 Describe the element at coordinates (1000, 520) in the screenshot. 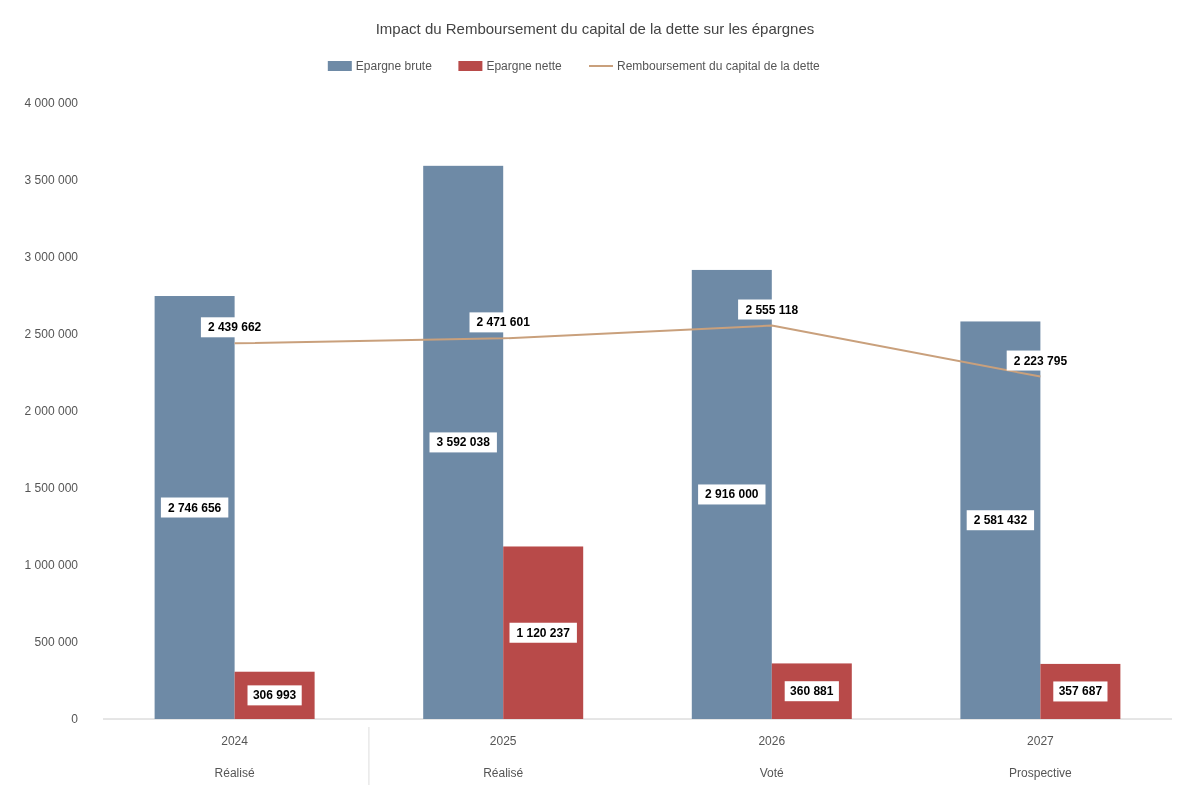

I see `data-label: 2 581 432` at that location.